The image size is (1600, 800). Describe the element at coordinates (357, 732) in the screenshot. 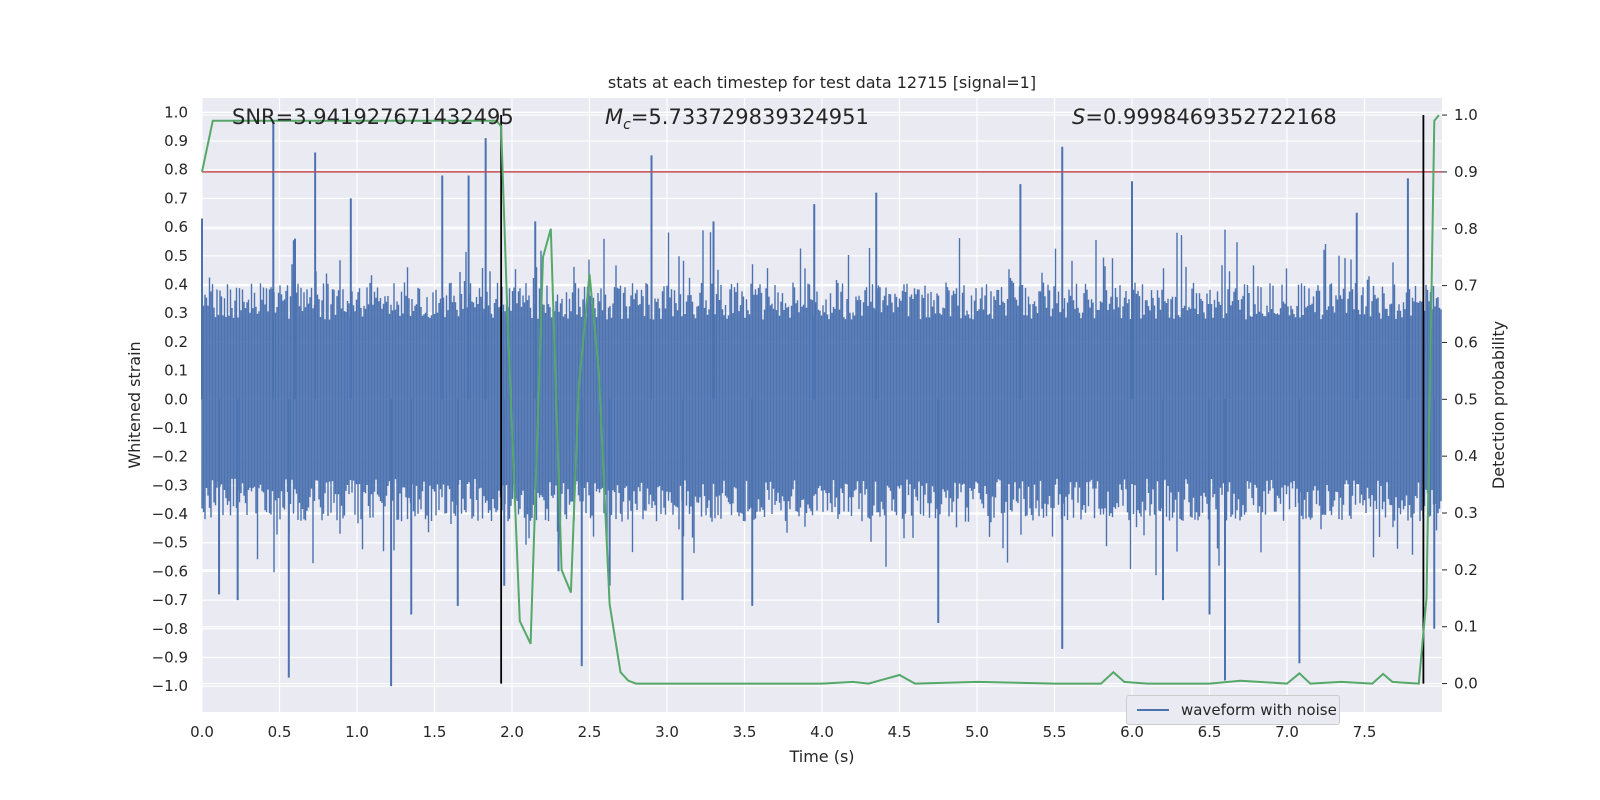

I see `x-tick-label: 1.0` at that location.